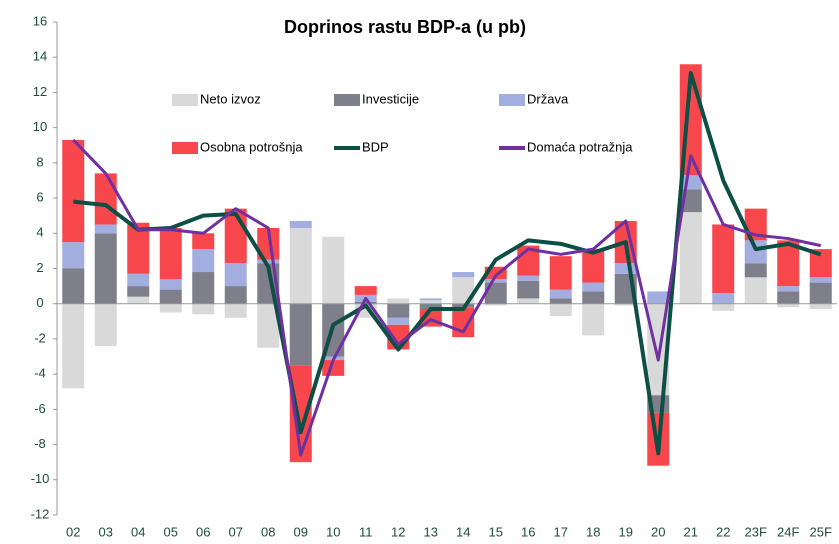 The image size is (839, 544). Describe the element at coordinates (788, 531) in the screenshot. I see `x-tick-label: 24F` at that location.